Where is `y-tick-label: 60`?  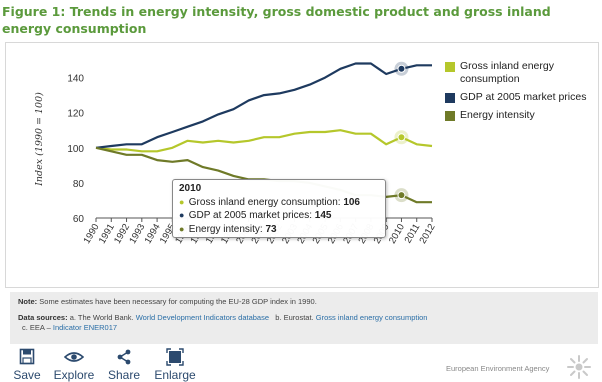 y-tick-label: 60 is located at coordinates (79, 219).